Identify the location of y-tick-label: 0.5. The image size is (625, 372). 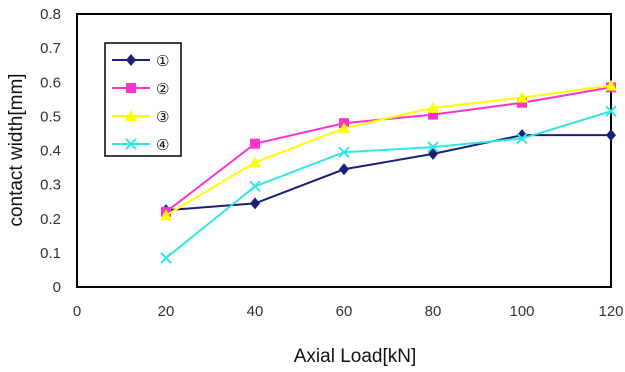
(50, 116).